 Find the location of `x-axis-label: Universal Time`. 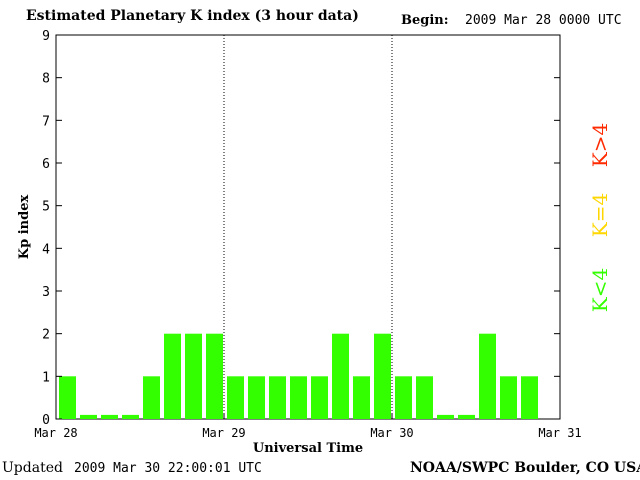

x-axis-label: Universal Time is located at coordinates (308, 448).